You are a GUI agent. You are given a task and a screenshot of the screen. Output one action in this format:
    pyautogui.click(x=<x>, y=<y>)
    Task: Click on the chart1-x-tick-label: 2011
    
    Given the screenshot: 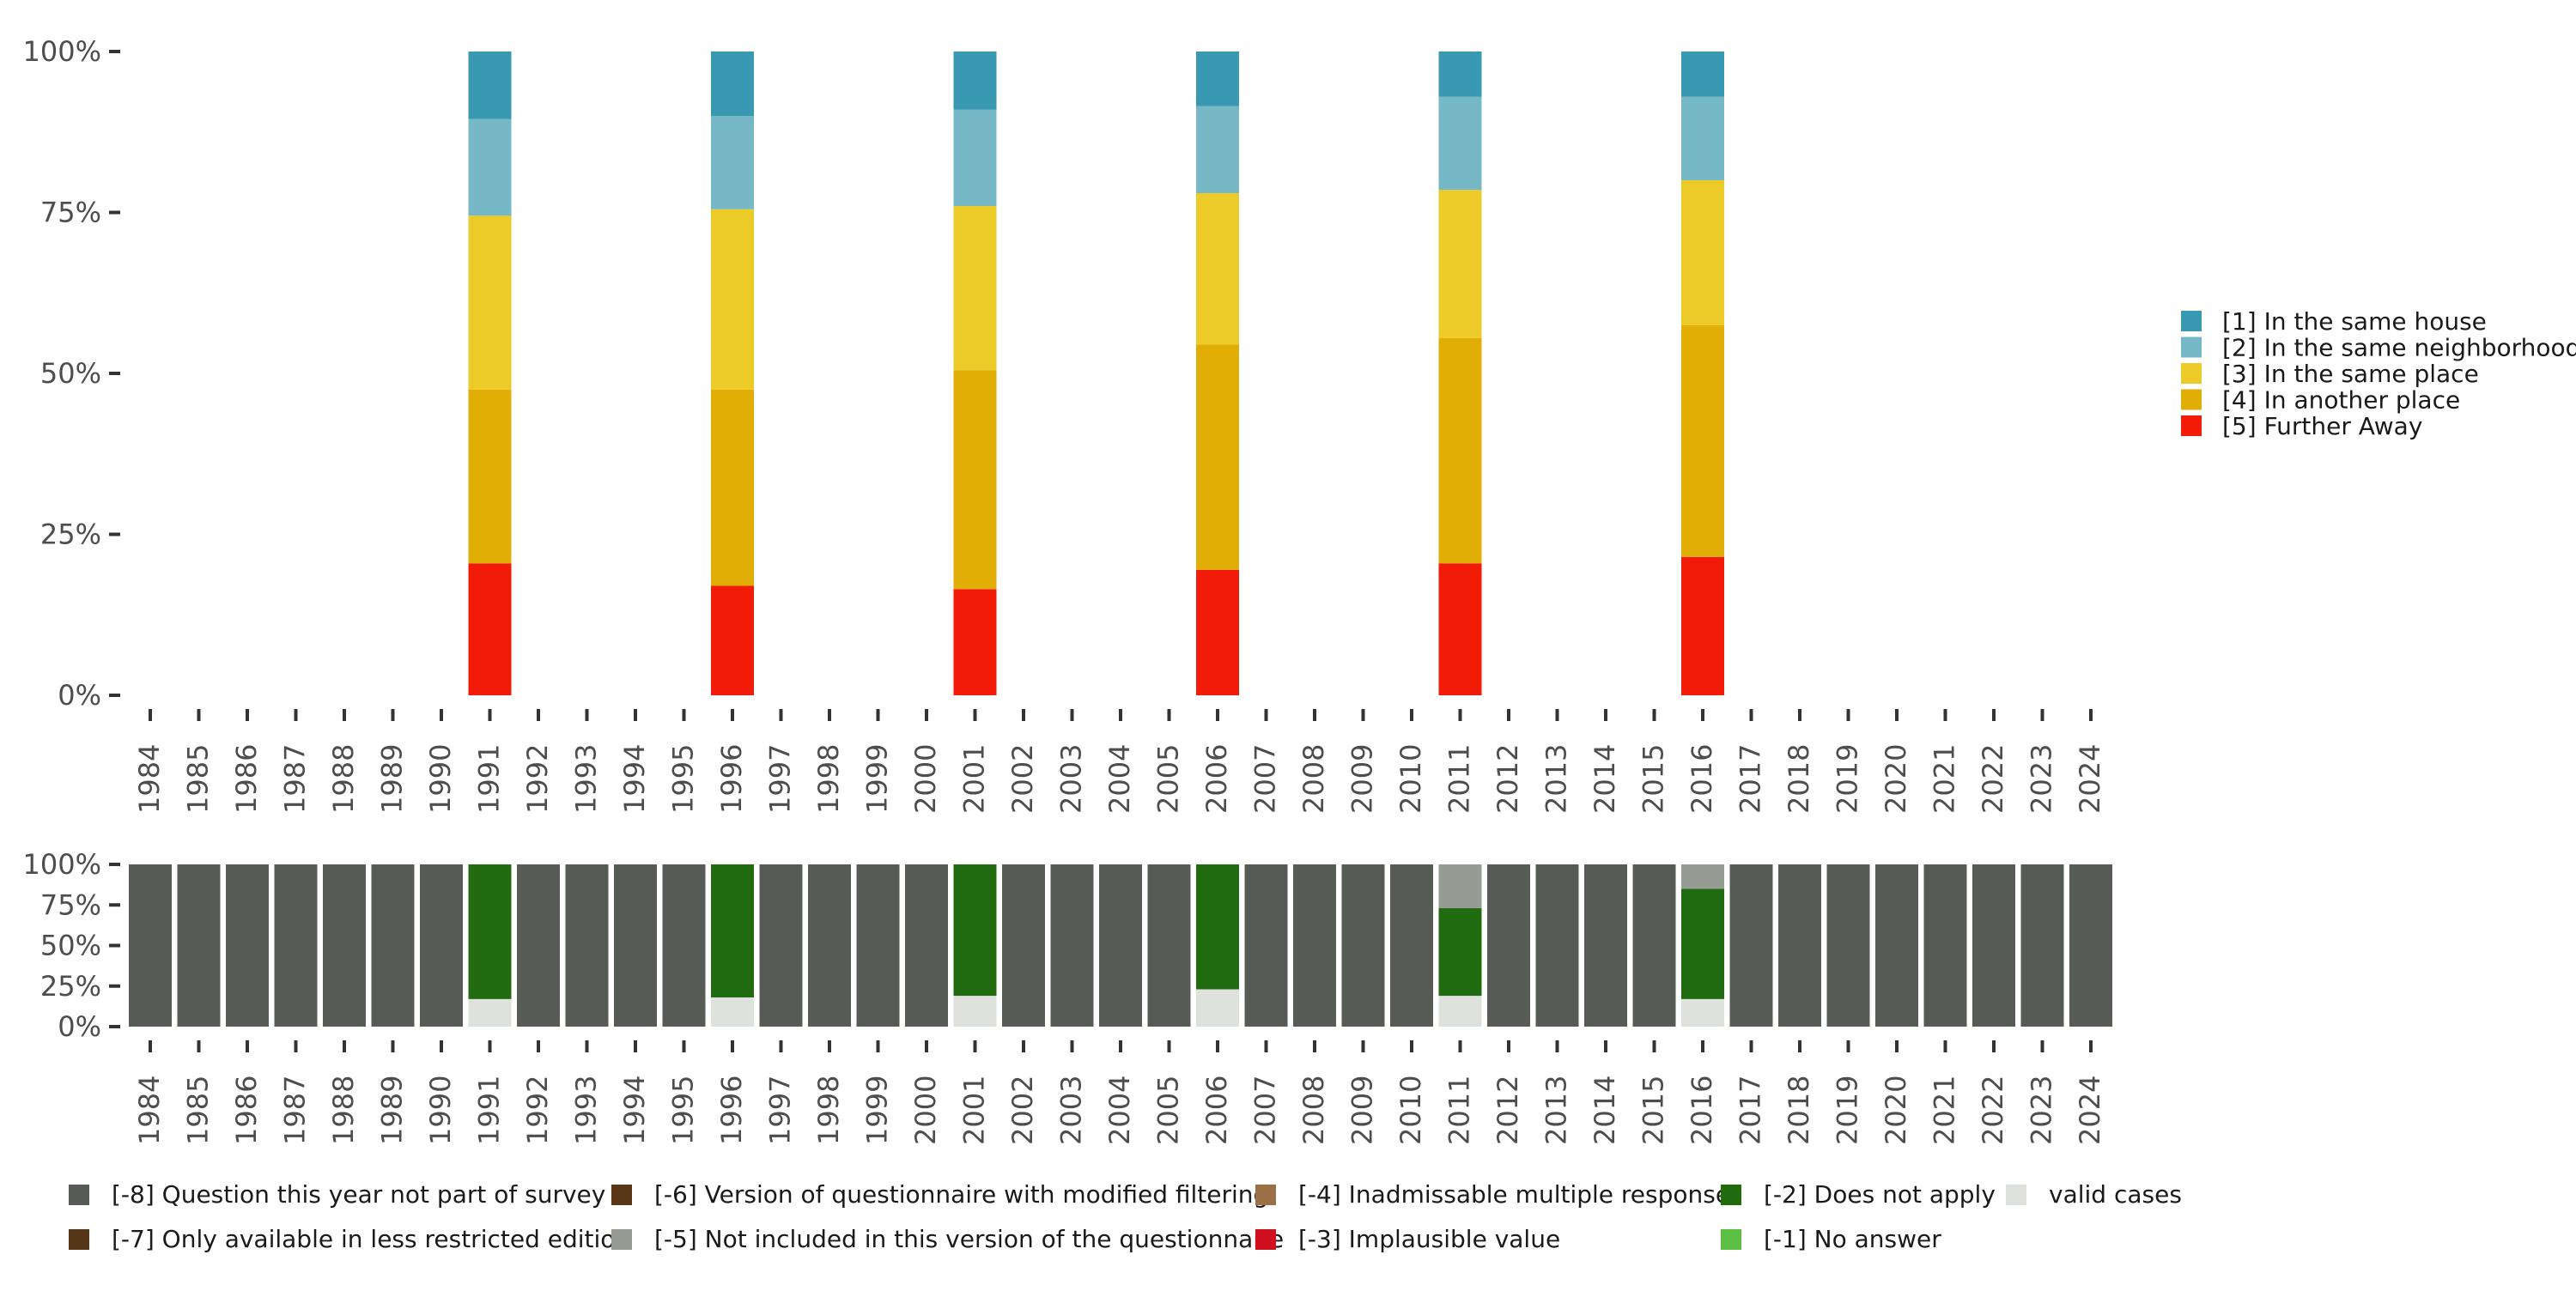 What is the action you would take?
    pyautogui.click(x=1459, y=1111)
    